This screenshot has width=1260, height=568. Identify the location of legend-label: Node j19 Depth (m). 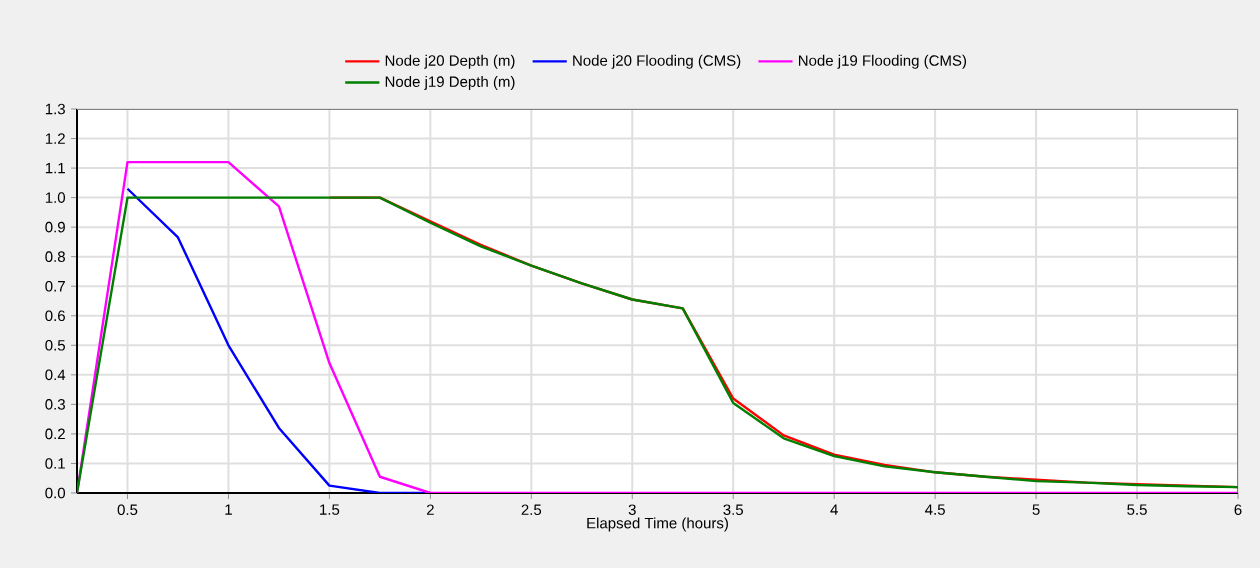
(450, 82).